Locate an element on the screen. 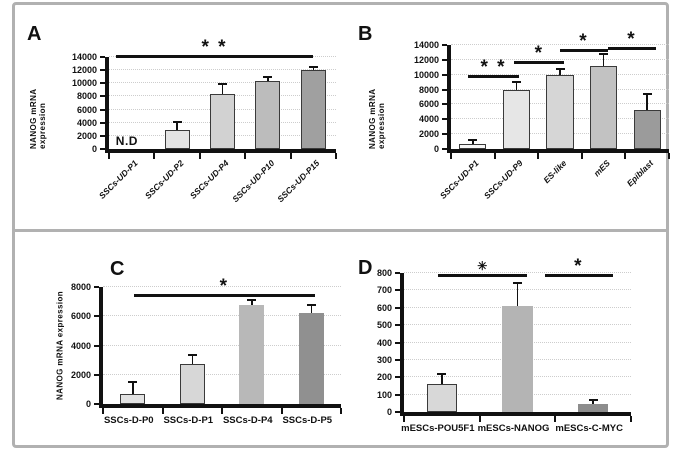 This screenshot has width=685, height=454. x-category-label: ES-like is located at coordinates (554, 172).